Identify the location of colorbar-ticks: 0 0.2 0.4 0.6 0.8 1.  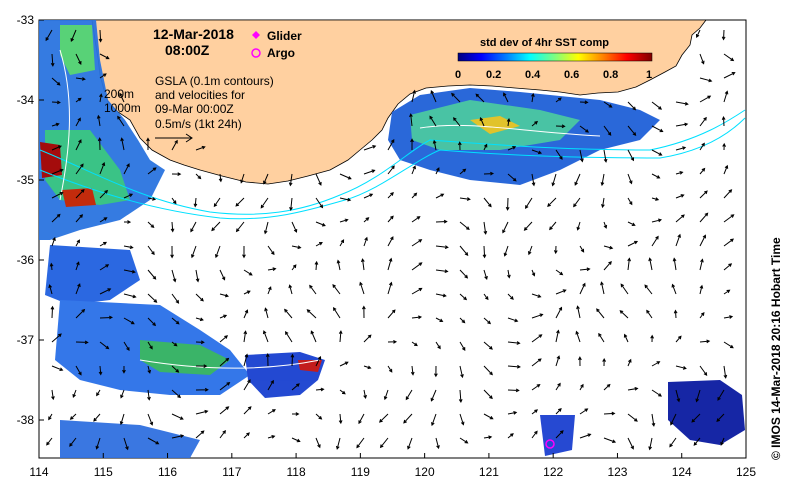
(553, 75).